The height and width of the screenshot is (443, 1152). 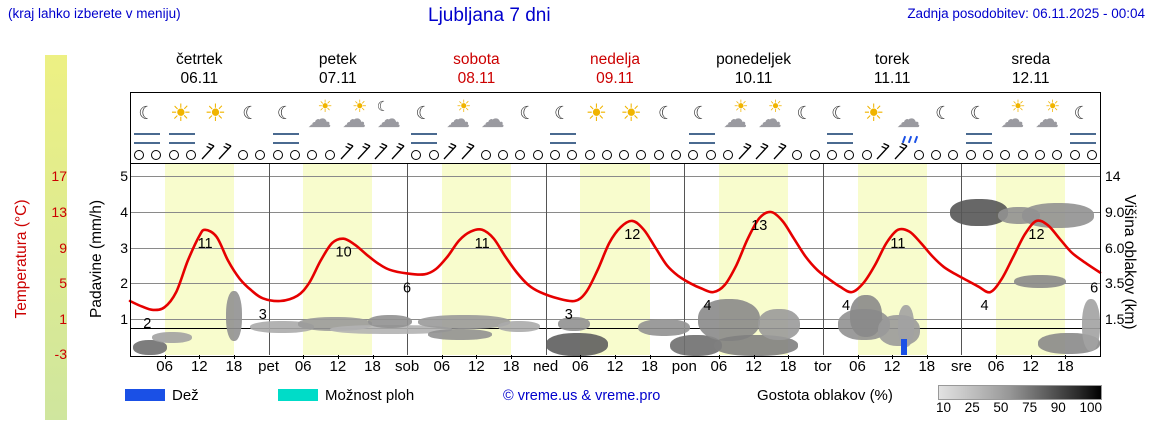 What do you see at coordinates (370, 395) in the screenshot?
I see `showers-legend-label: Možnost ploh` at bounding box center [370, 395].